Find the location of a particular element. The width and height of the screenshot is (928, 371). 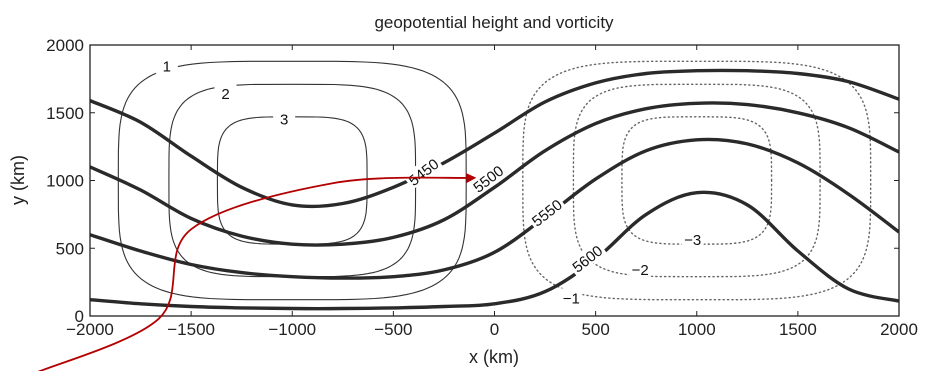

y-tick-label: 0 is located at coordinates (79, 316).